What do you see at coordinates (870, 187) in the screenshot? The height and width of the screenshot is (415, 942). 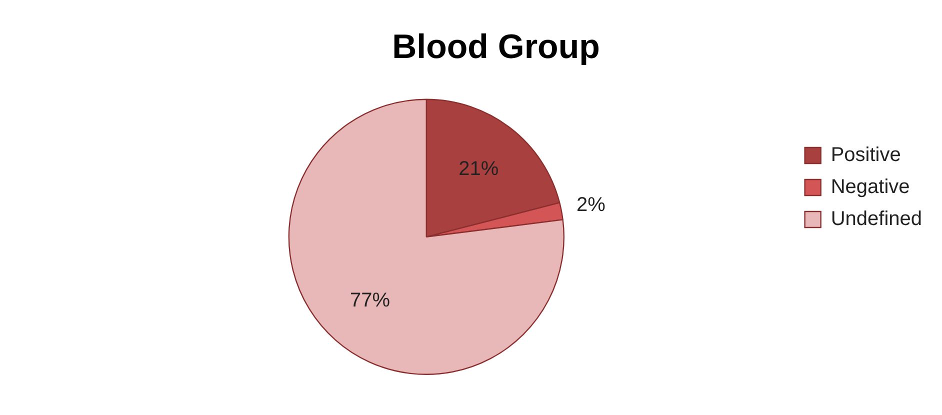 I see `legend-label: Negative` at bounding box center [870, 187].